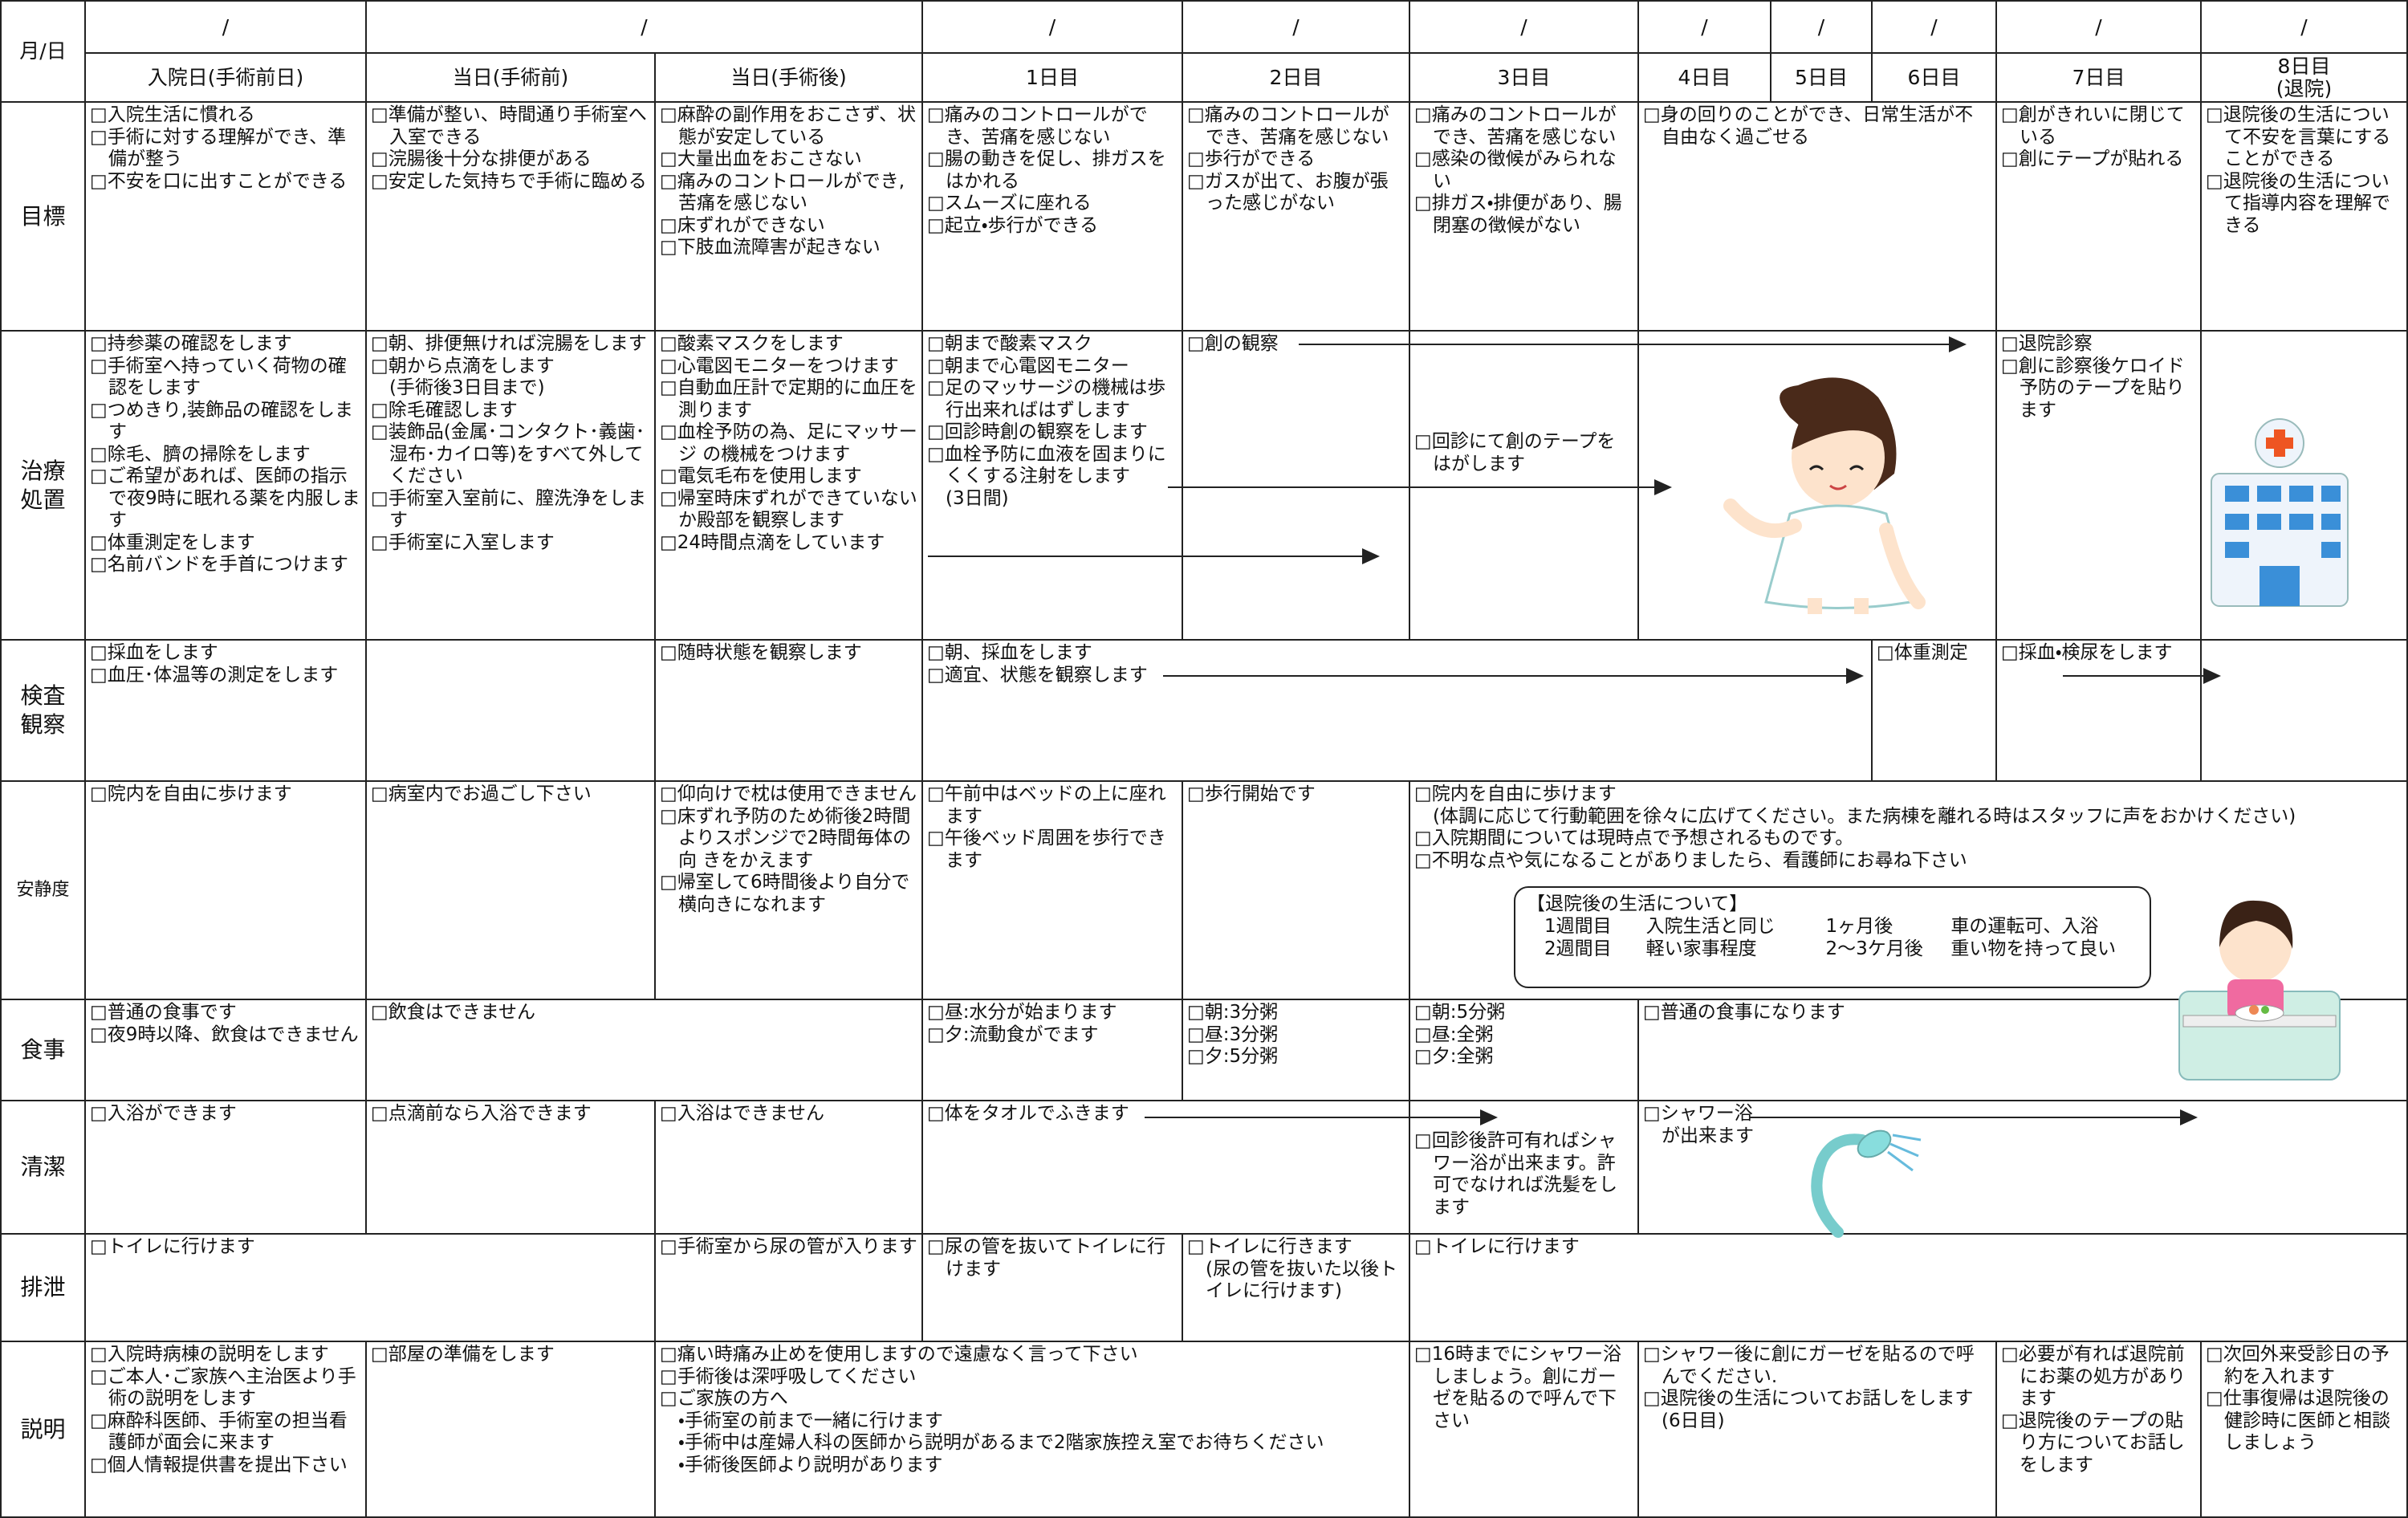 The width and height of the screenshot is (2408, 1518). I want to click on plan-cell: □普通の食事になります, so click(2023, 1051).